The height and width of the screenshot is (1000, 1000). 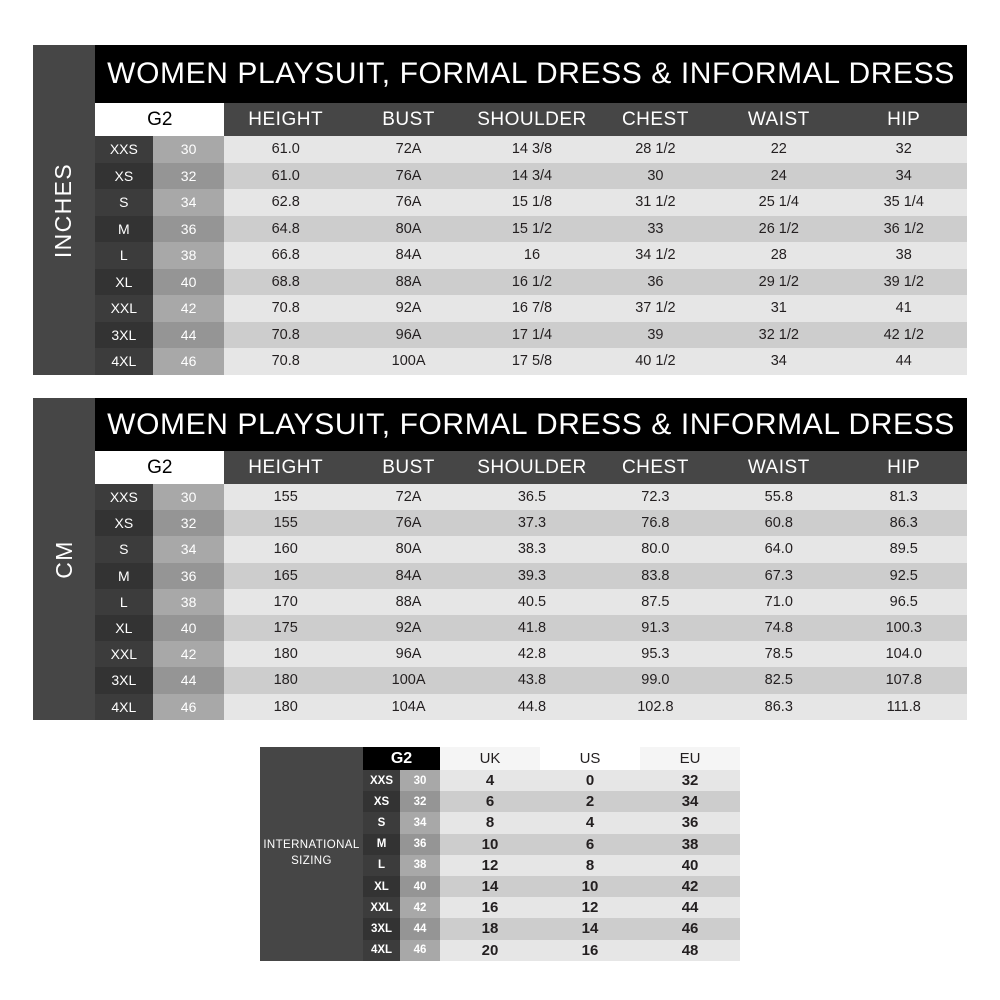 I want to click on cell-height: 68.8, so click(x=285, y=281).